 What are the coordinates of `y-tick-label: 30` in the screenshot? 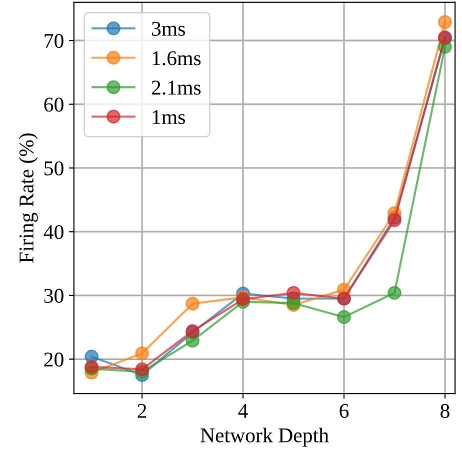 It's located at (54, 295).